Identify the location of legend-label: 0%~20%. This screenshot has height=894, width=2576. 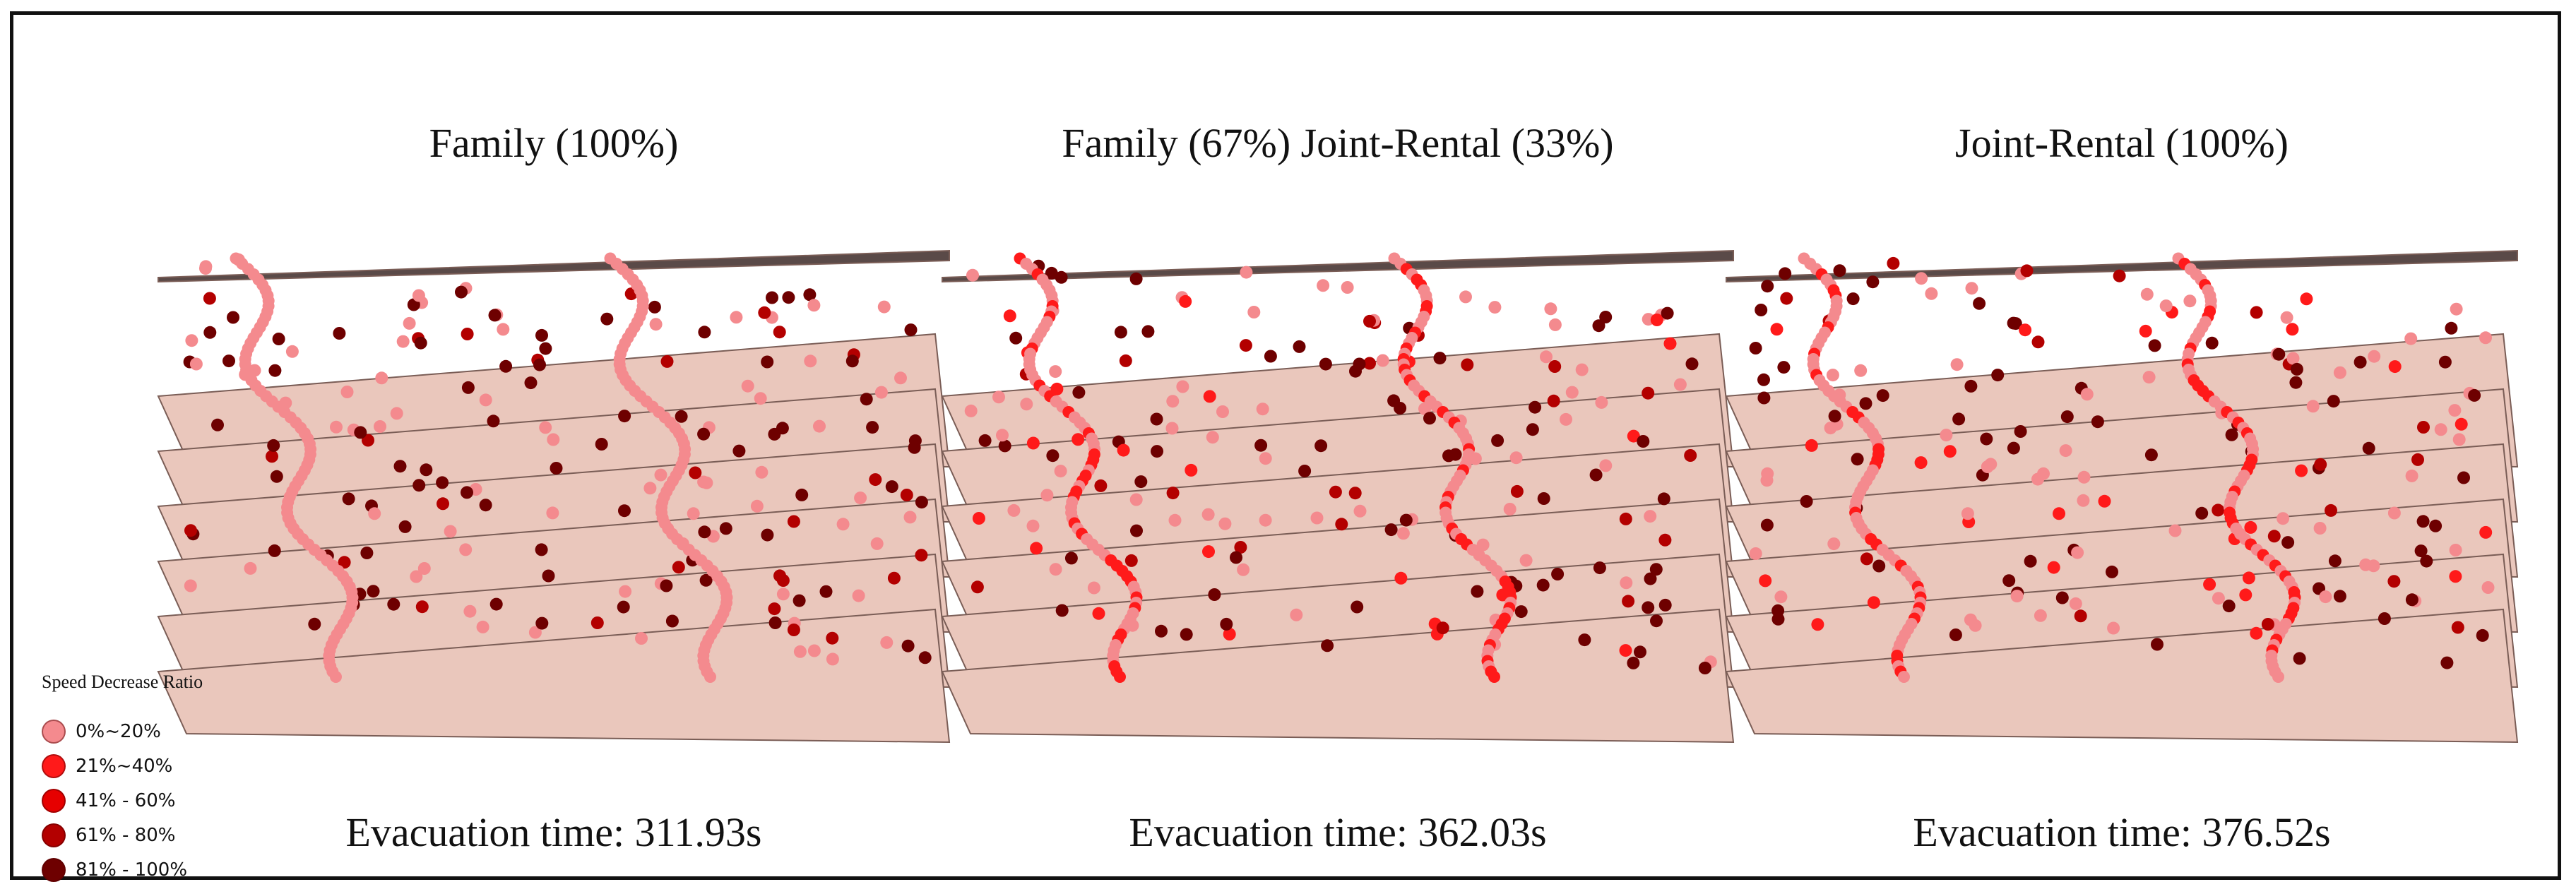
(118, 731).